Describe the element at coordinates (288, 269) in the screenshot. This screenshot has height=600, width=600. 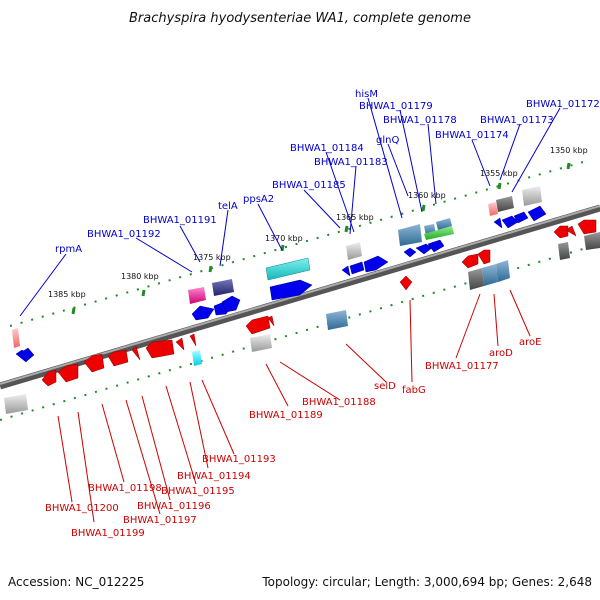
I see `gene-box-cyan` at that location.